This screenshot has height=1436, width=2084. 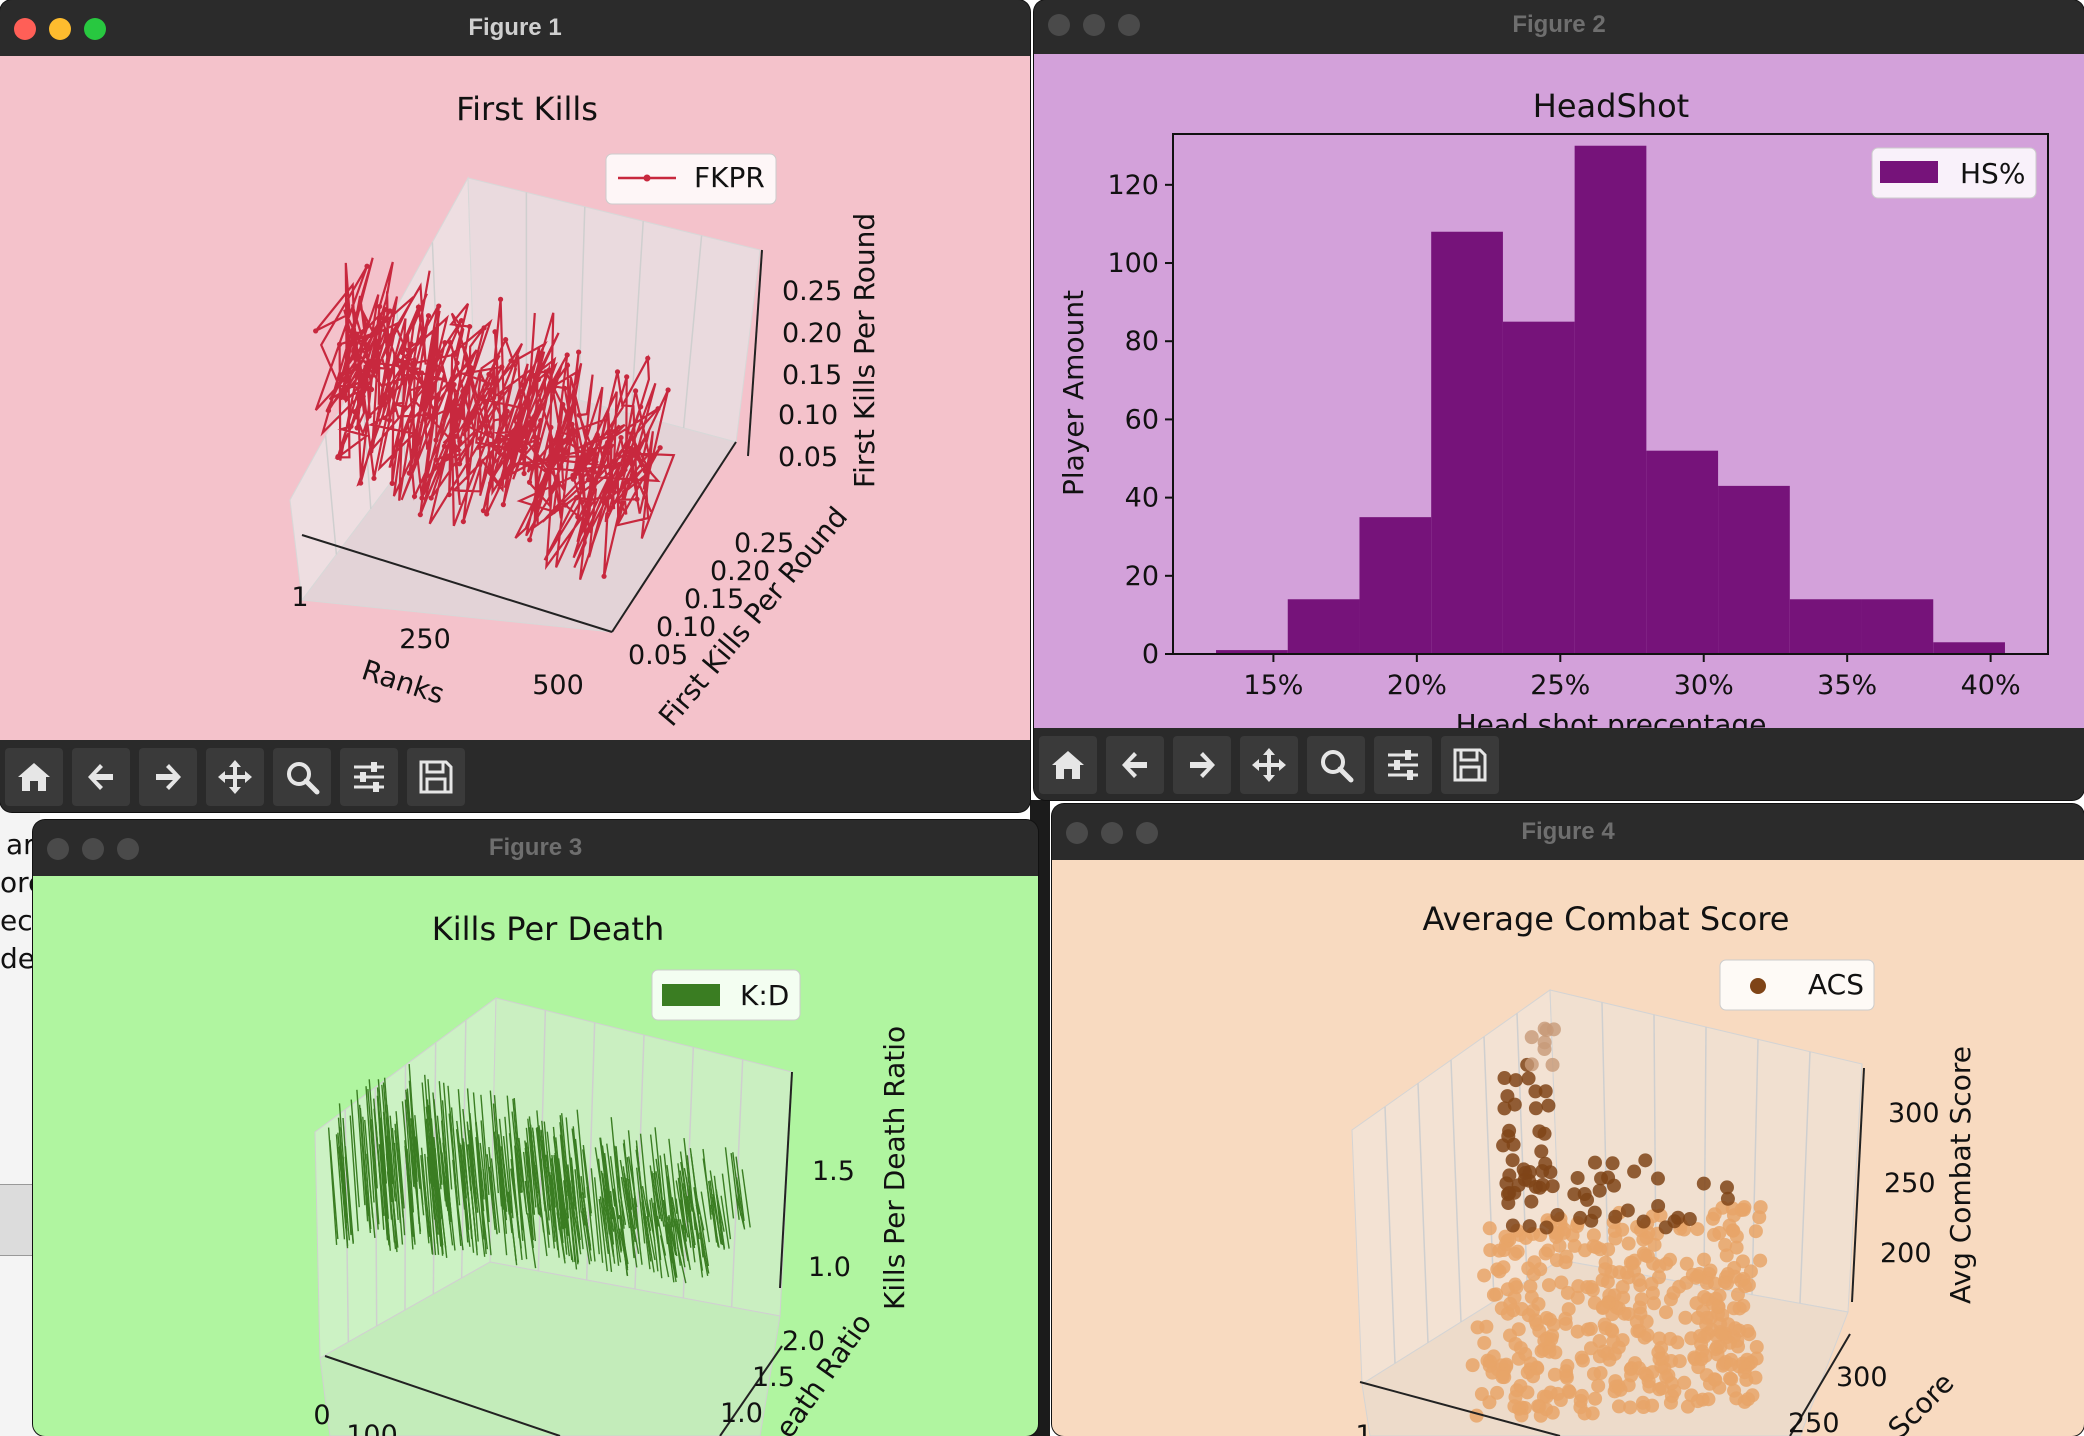 I want to click on chart-title: First Kills, so click(x=527, y=109).